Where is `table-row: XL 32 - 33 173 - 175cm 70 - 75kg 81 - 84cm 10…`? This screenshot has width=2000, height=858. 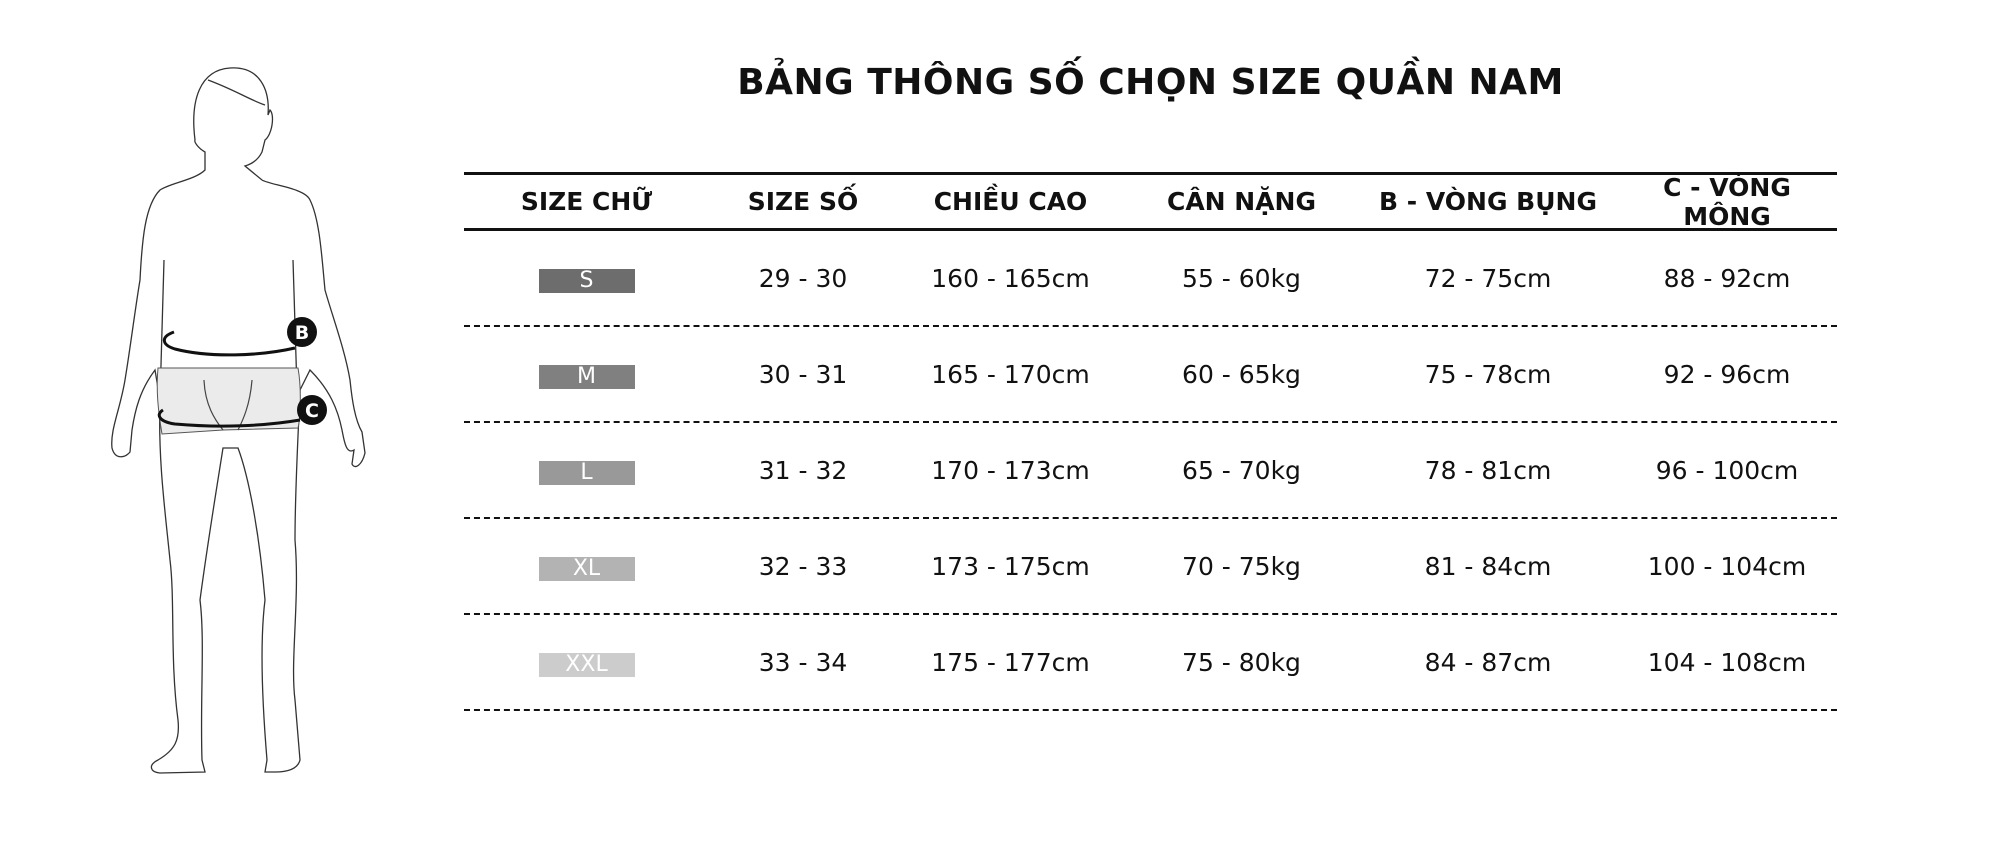
table-row: XL 32 - 33 173 - 175cm 70 - 75kg 81 - 84cm 10… is located at coordinates (1150, 567).